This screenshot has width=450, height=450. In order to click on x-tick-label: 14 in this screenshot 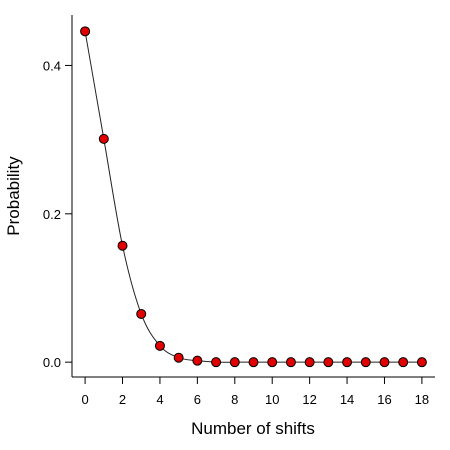, I will do `click(347, 399)`.